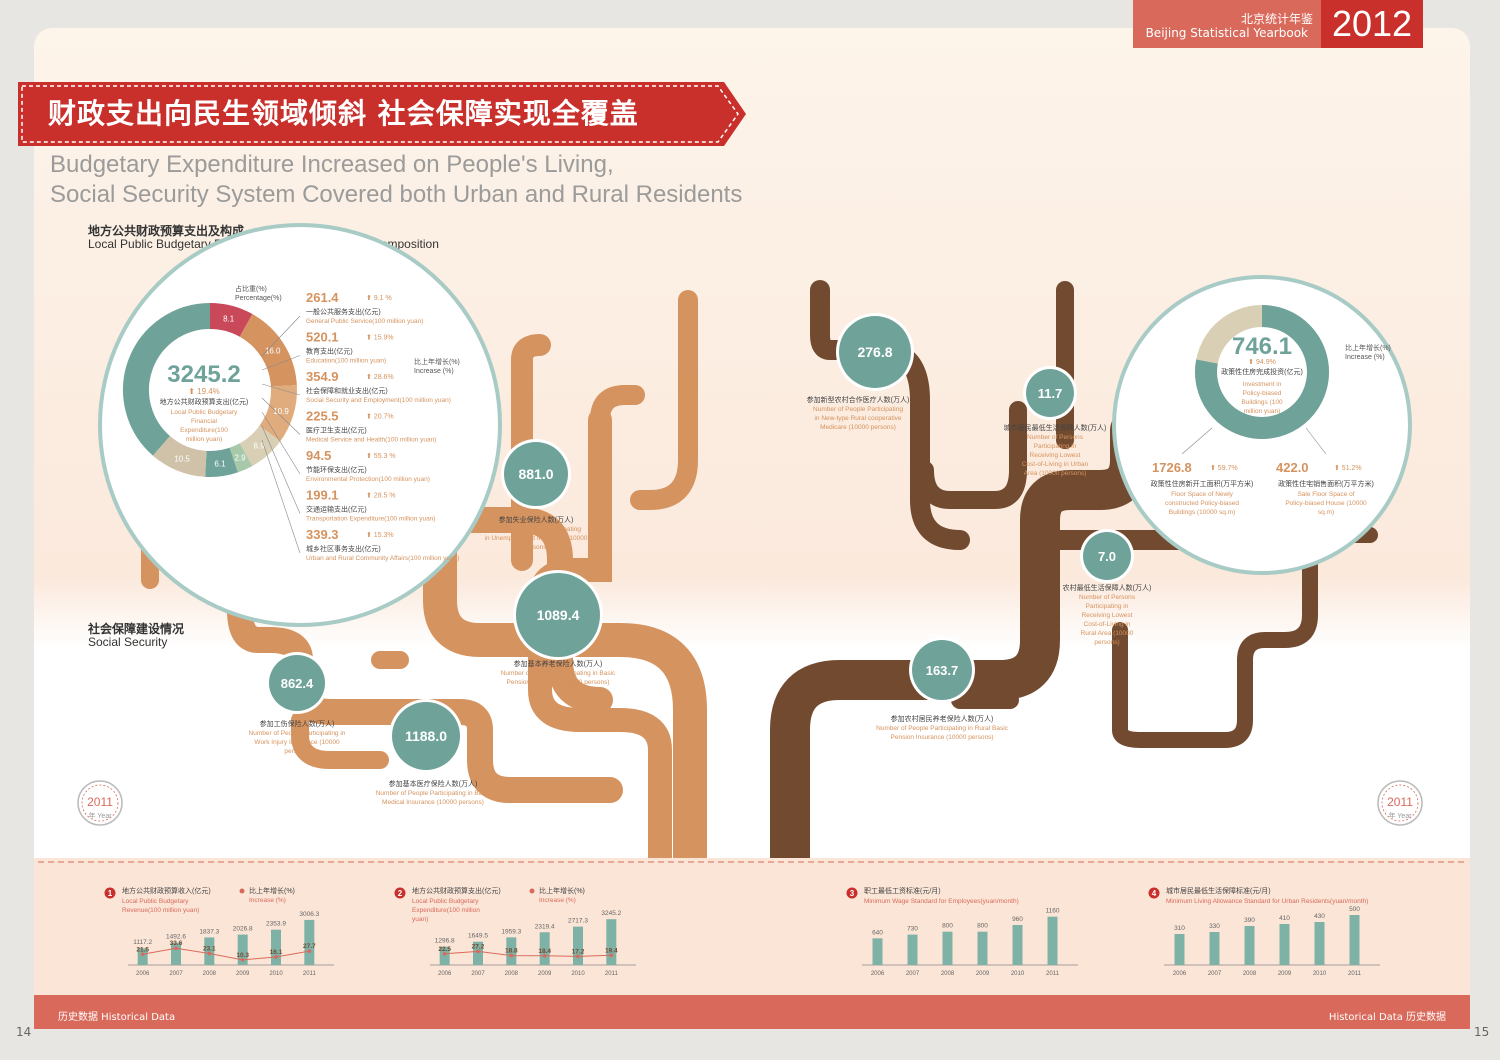 This screenshot has width=1500, height=1060. Describe the element at coordinates (1482, 1032) in the screenshot. I see `page-number-right: 15` at that location.